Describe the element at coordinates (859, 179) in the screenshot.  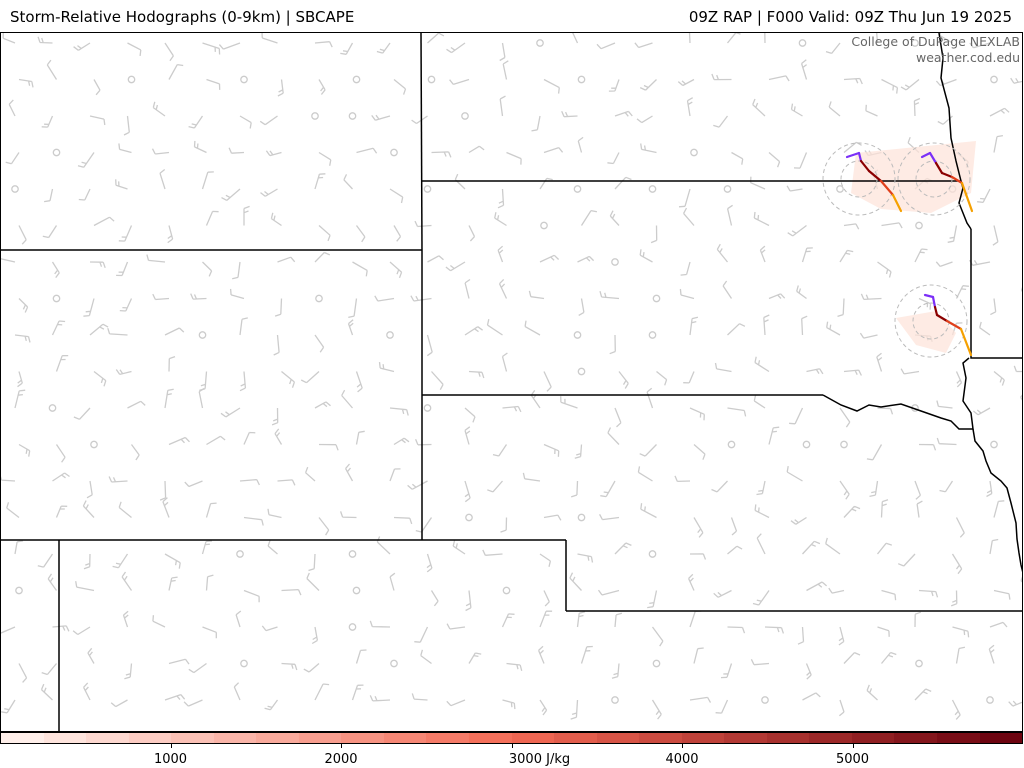
I see `hodograph-ring` at that location.